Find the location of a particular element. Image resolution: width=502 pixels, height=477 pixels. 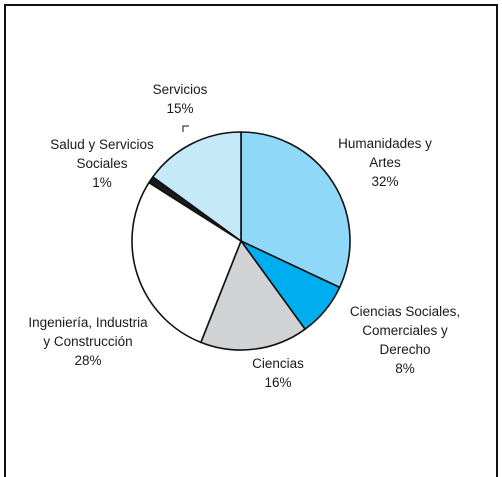

slice-label-5: Salud y Servicios Sociales 1% is located at coordinates (102, 163).